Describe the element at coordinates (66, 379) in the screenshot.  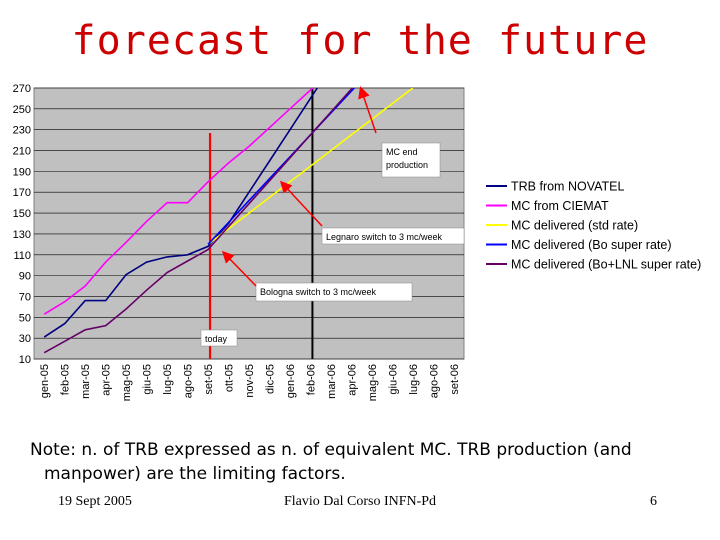
I see `x-tick-label: feb-05` at that location.